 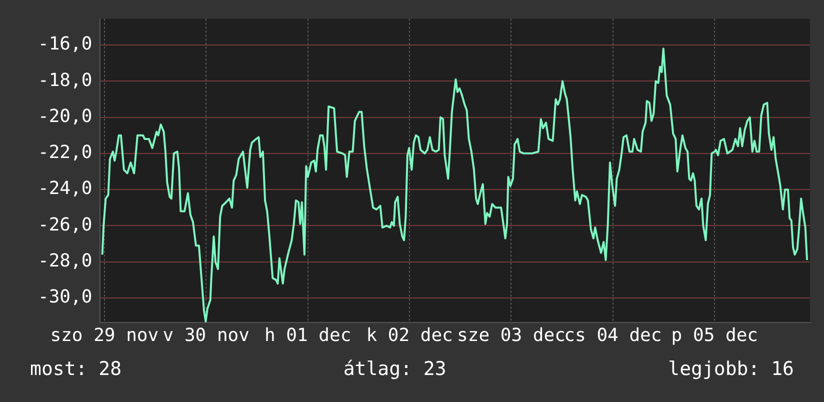 What do you see at coordinates (308, 335) in the screenshot?
I see `x-tick-label: h 01 dec` at bounding box center [308, 335].